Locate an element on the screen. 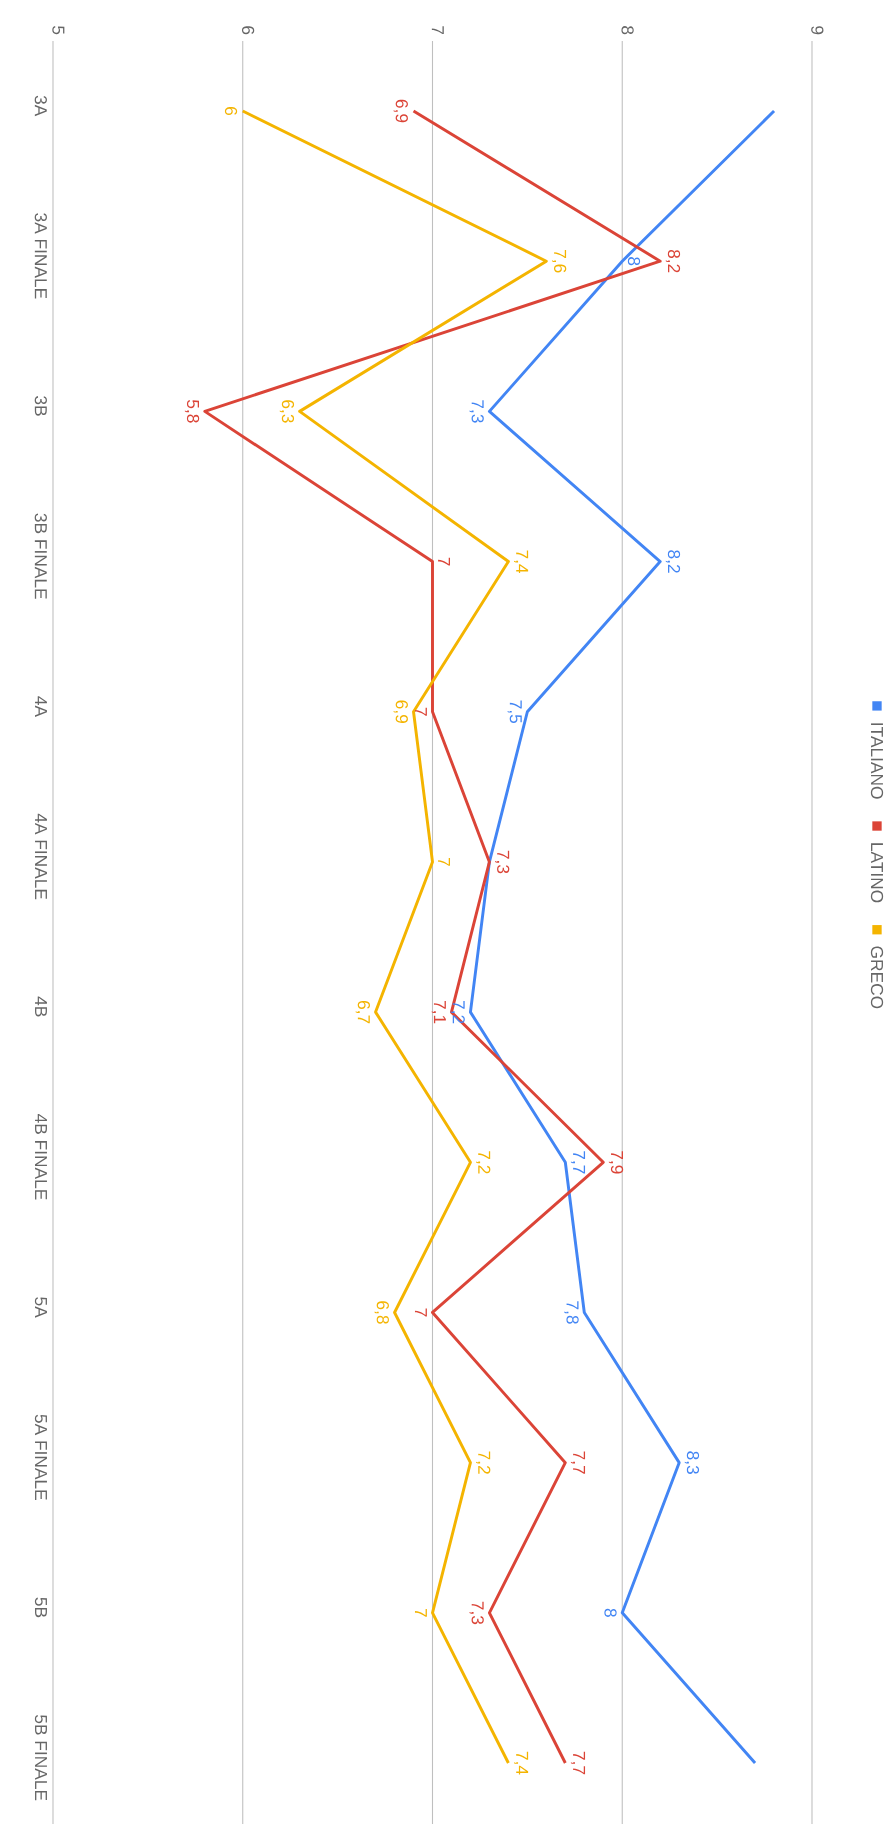 The height and width of the screenshot is (1834, 892). data-label: 8,3 is located at coordinates (692, 1462).